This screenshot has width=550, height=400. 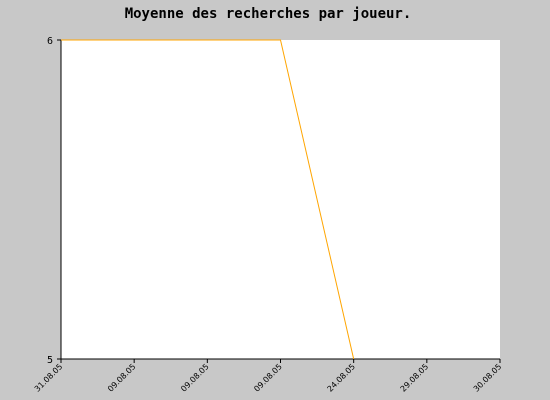 I want to click on x-tick-label: 31.08.05, so click(x=49, y=378).